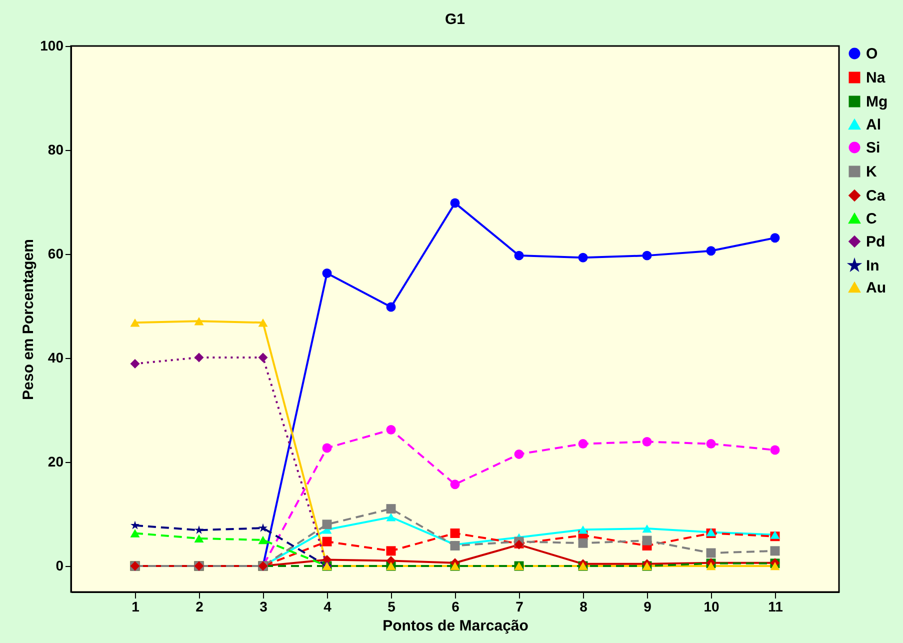  What do you see at coordinates (871, 219) in the screenshot?
I see `legend-label: C` at bounding box center [871, 219].